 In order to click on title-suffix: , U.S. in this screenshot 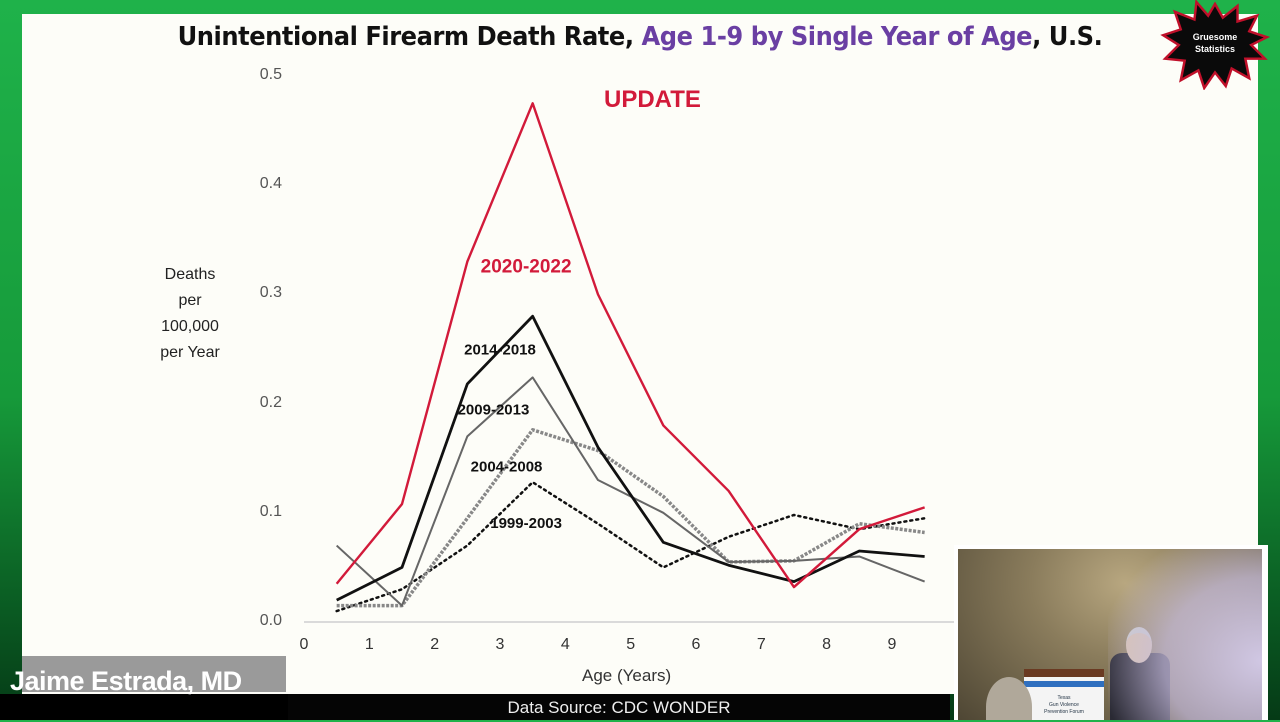, I will do `click(1067, 37)`.